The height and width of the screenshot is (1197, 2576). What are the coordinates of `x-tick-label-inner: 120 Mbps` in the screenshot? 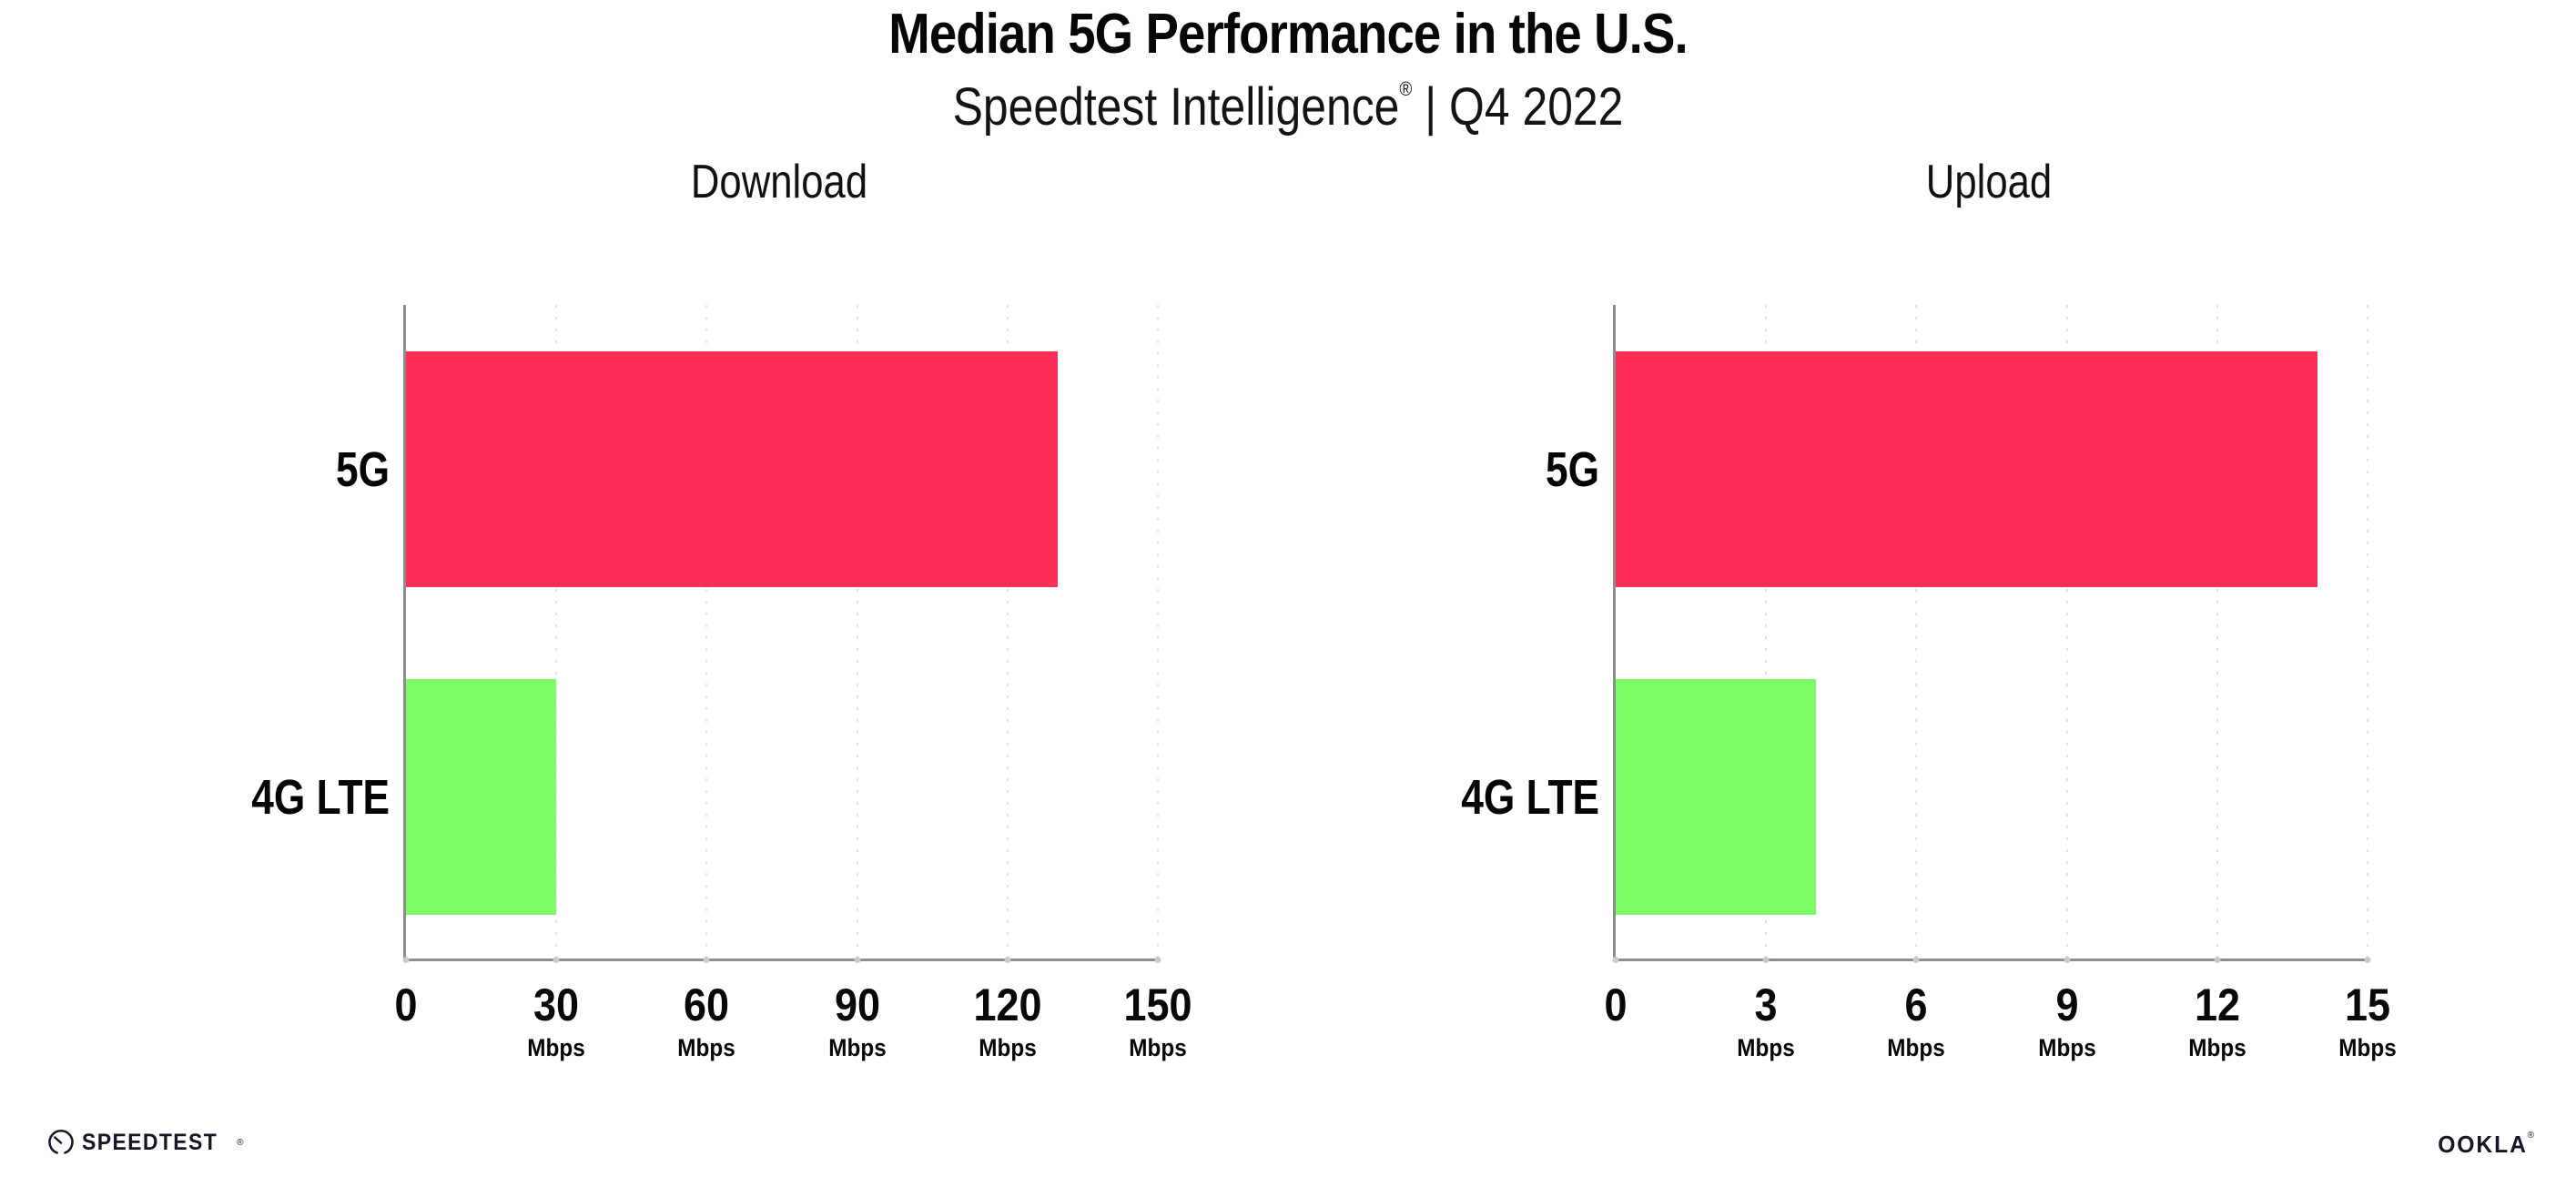 It's located at (1007, 1021).